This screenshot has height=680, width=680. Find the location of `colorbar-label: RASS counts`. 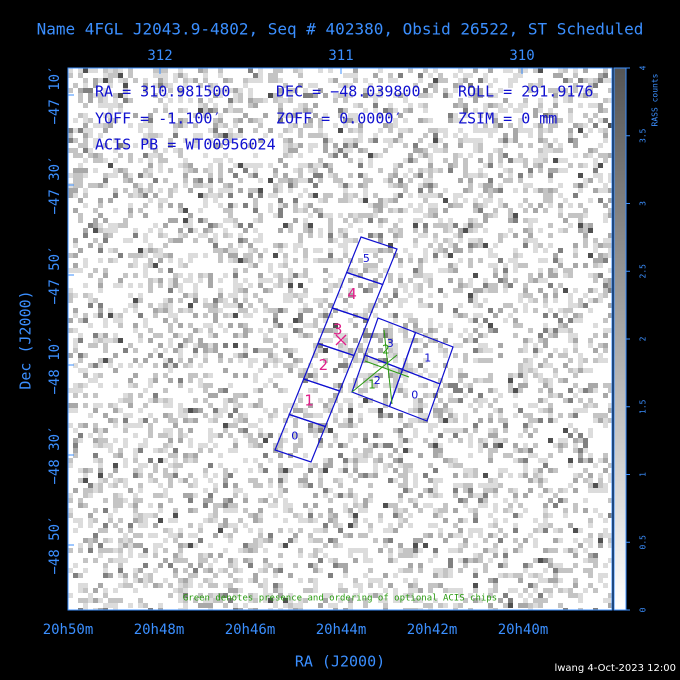

colorbar-label: RASS counts is located at coordinates (655, 99).